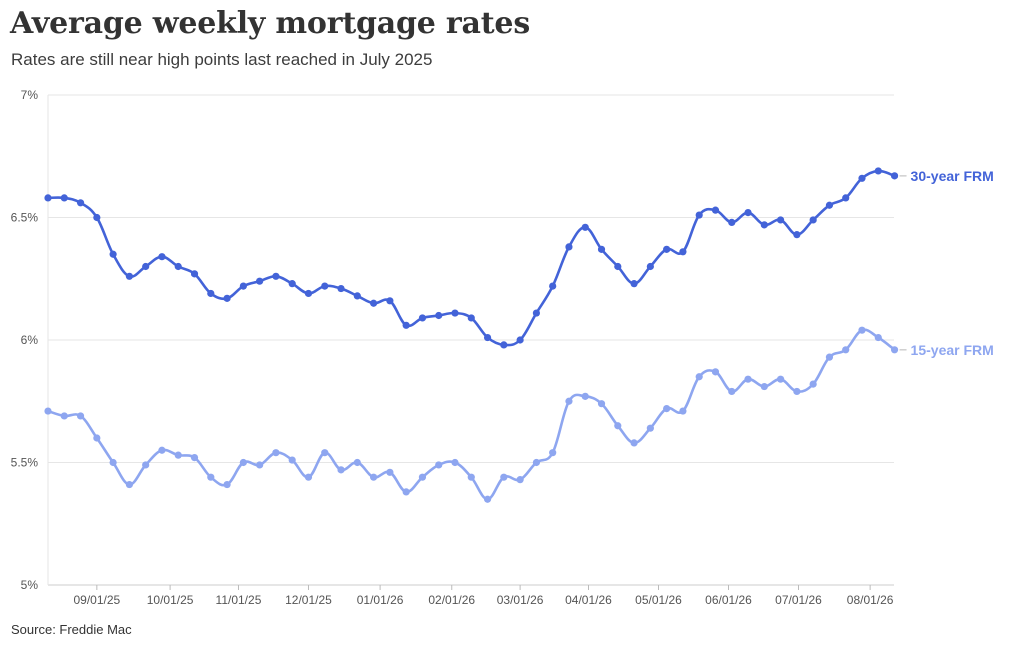 This screenshot has height=648, width=1020. I want to click on x-tick-label: 03/01/26, so click(520, 600).